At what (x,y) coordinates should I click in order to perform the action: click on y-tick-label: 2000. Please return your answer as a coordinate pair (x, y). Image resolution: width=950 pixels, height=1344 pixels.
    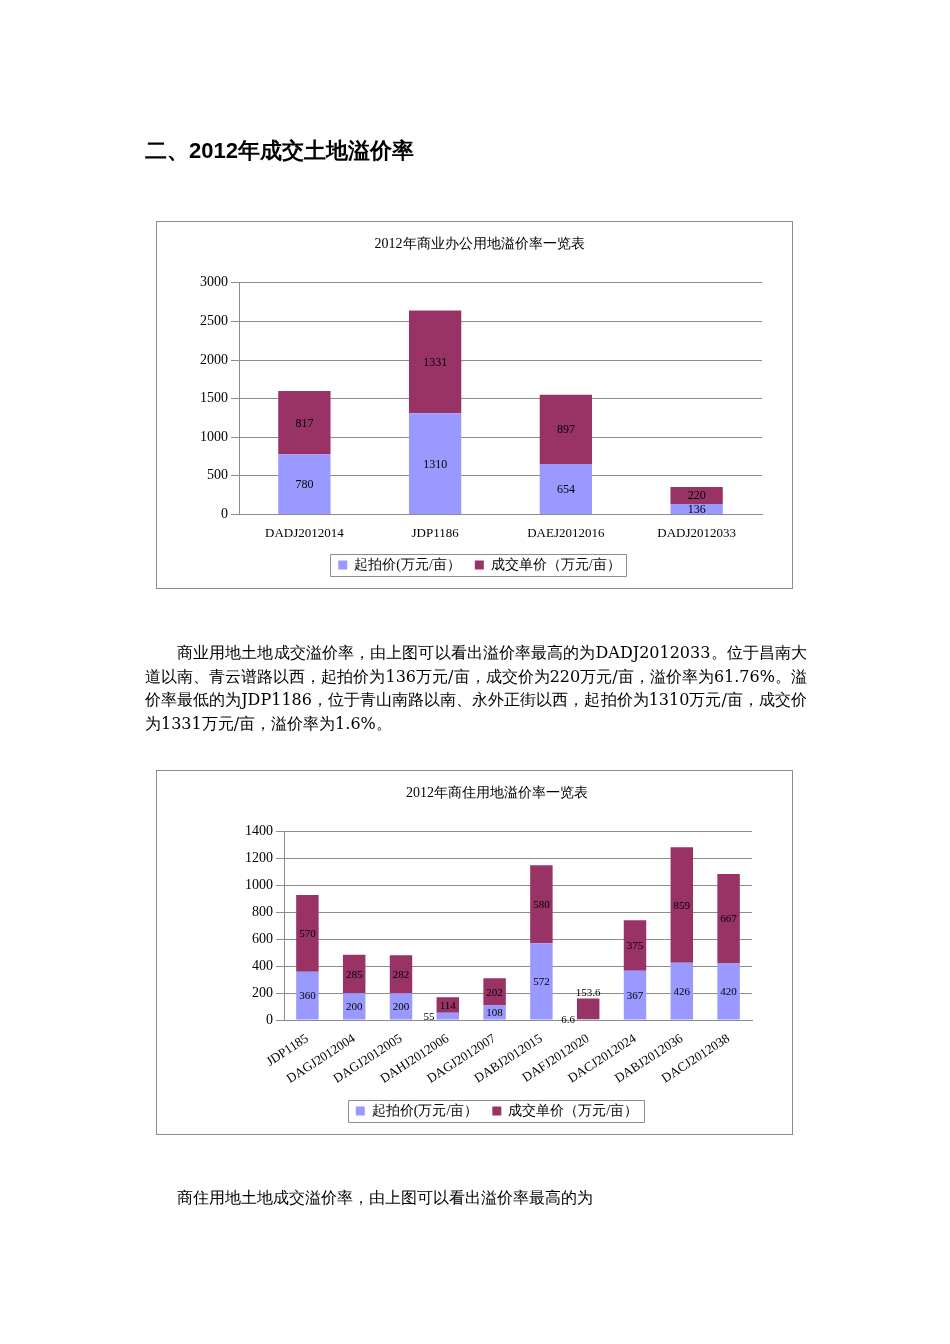
    Looking at the image, I should click on (214, 359).